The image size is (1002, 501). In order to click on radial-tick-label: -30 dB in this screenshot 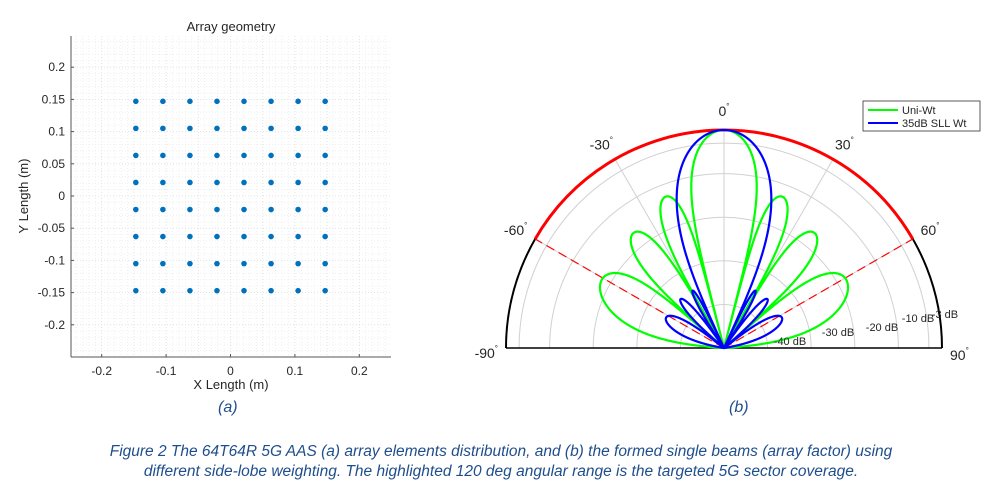, I will do `click(838, 333)`.